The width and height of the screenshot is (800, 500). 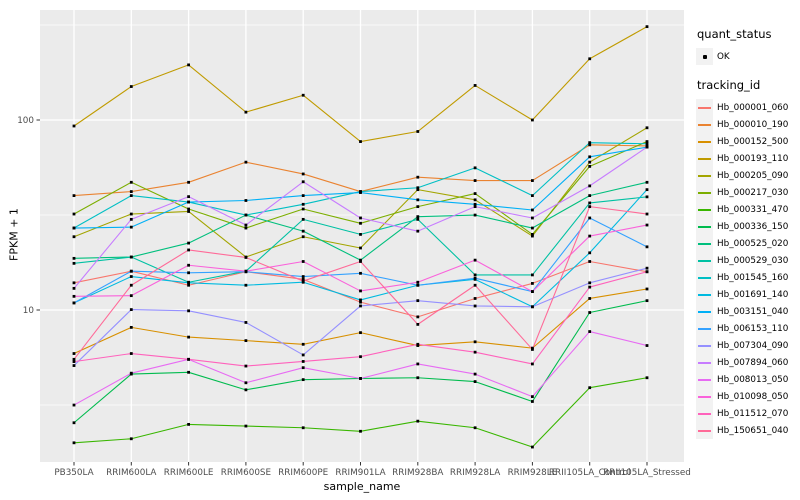 What do you see at coordinates (748, 396) in the screenshot?
I see `legend-item-Hb_010098_050: Hb_010098_050` at bounding box center [748, 396].